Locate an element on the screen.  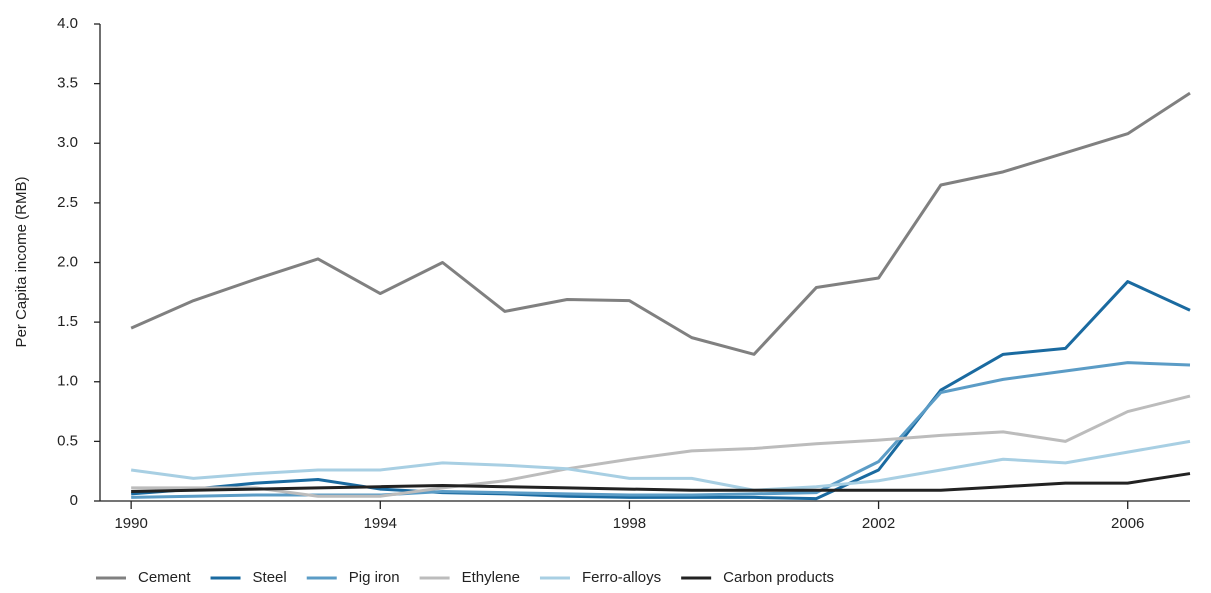
x-tick-label: 2006 is located at coordinates (1127, 523).